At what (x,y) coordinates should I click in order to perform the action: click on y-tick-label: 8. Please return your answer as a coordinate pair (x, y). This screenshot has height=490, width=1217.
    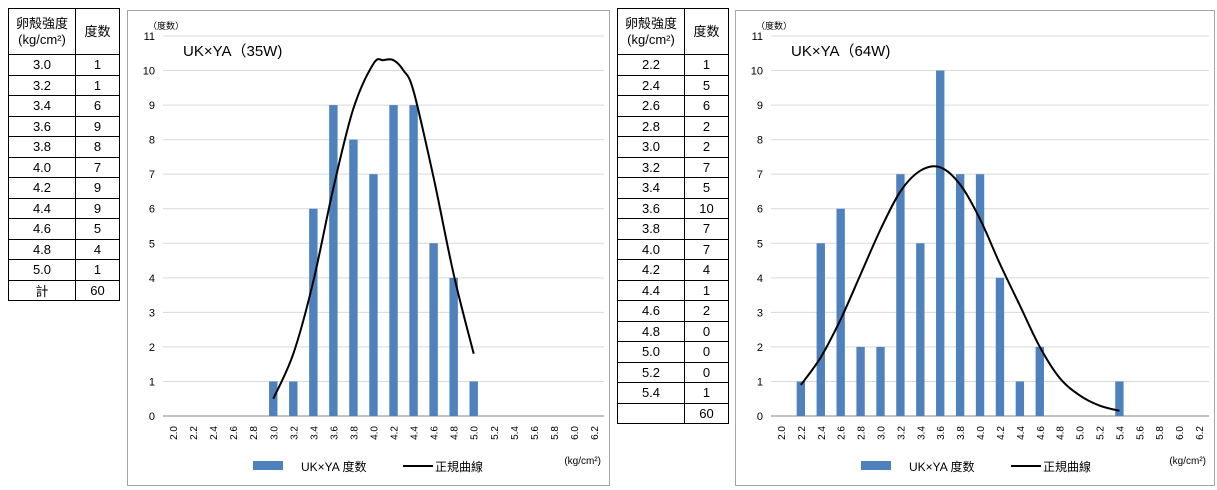
    Looking at the image, I should click on (152, 141).